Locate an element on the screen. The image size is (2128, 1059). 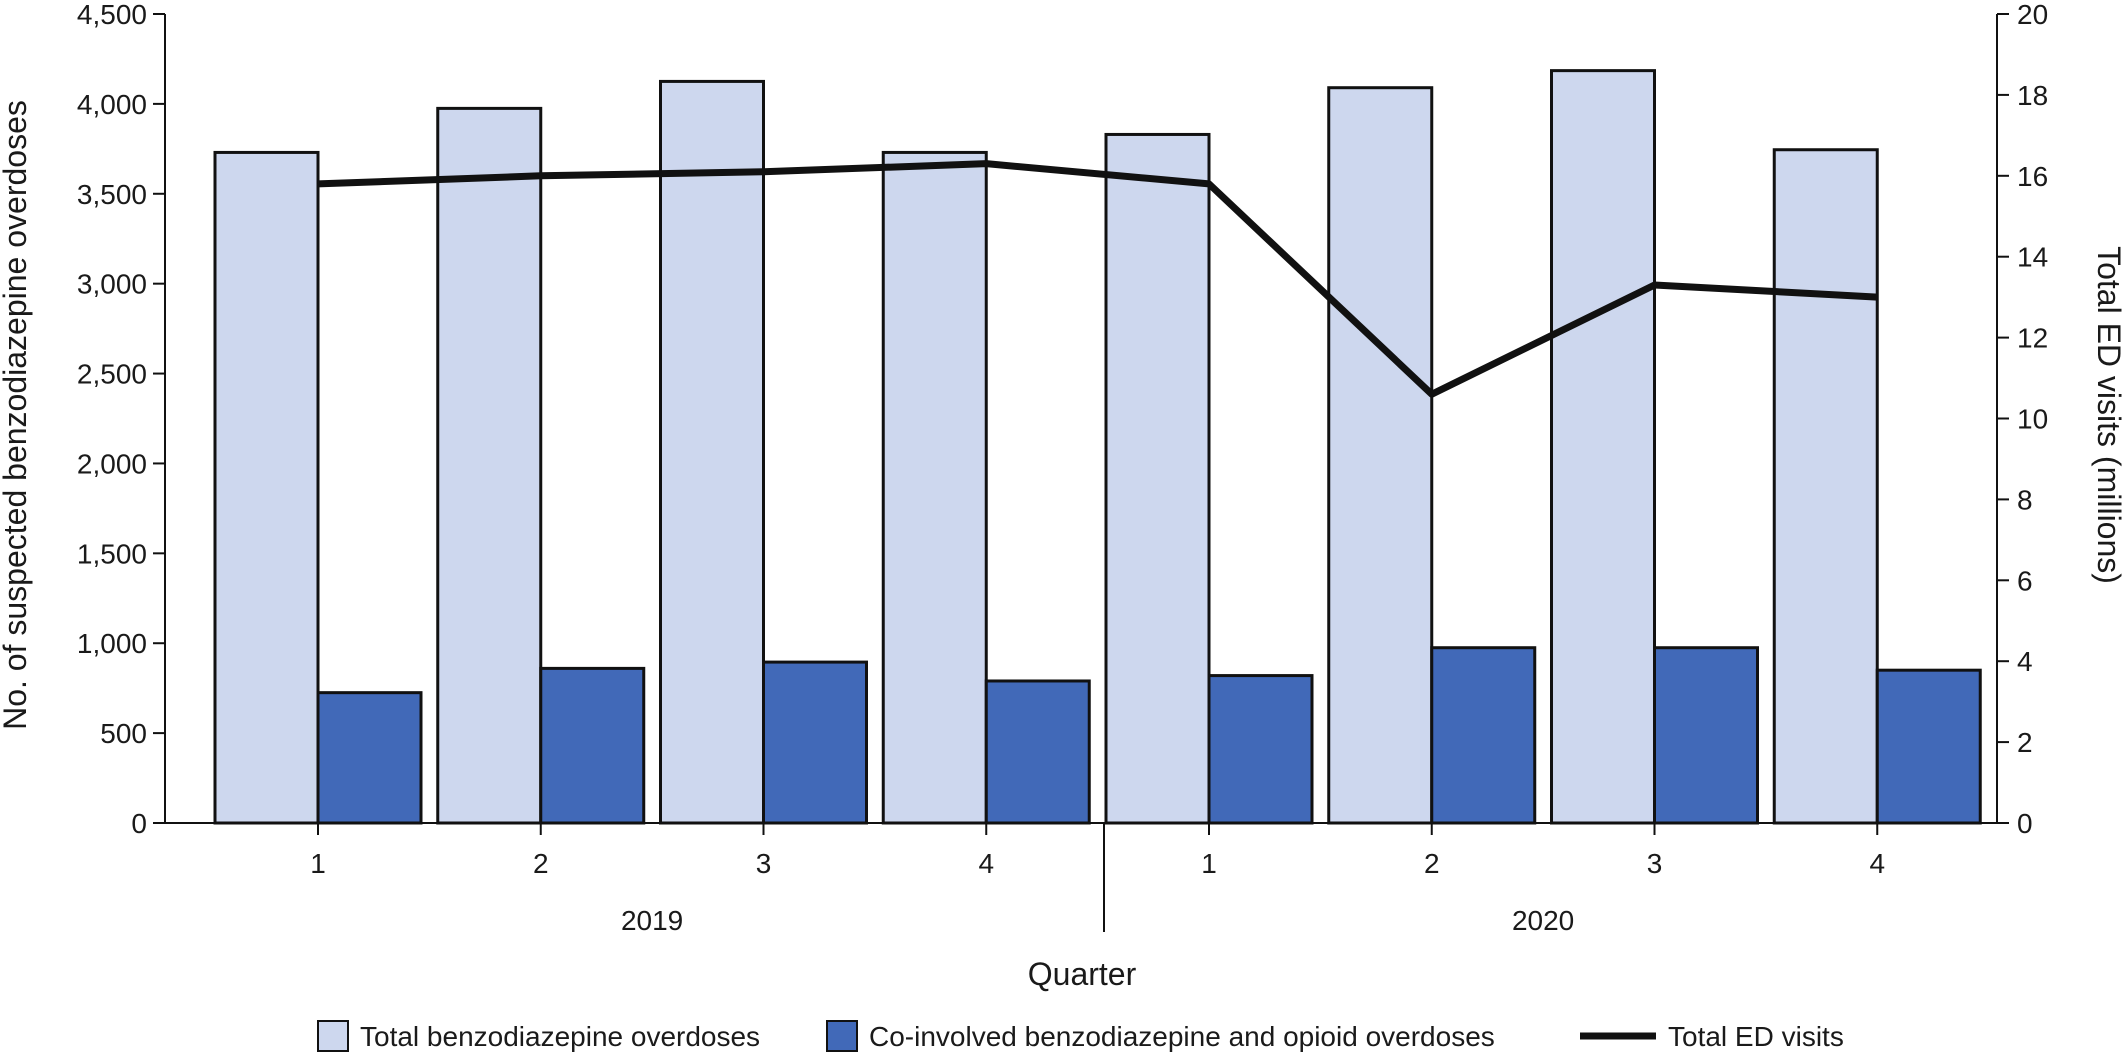
x-axis: 1 2 3 4 1 2 3 4 2019 2020 is located at coordinates (1097, 879).